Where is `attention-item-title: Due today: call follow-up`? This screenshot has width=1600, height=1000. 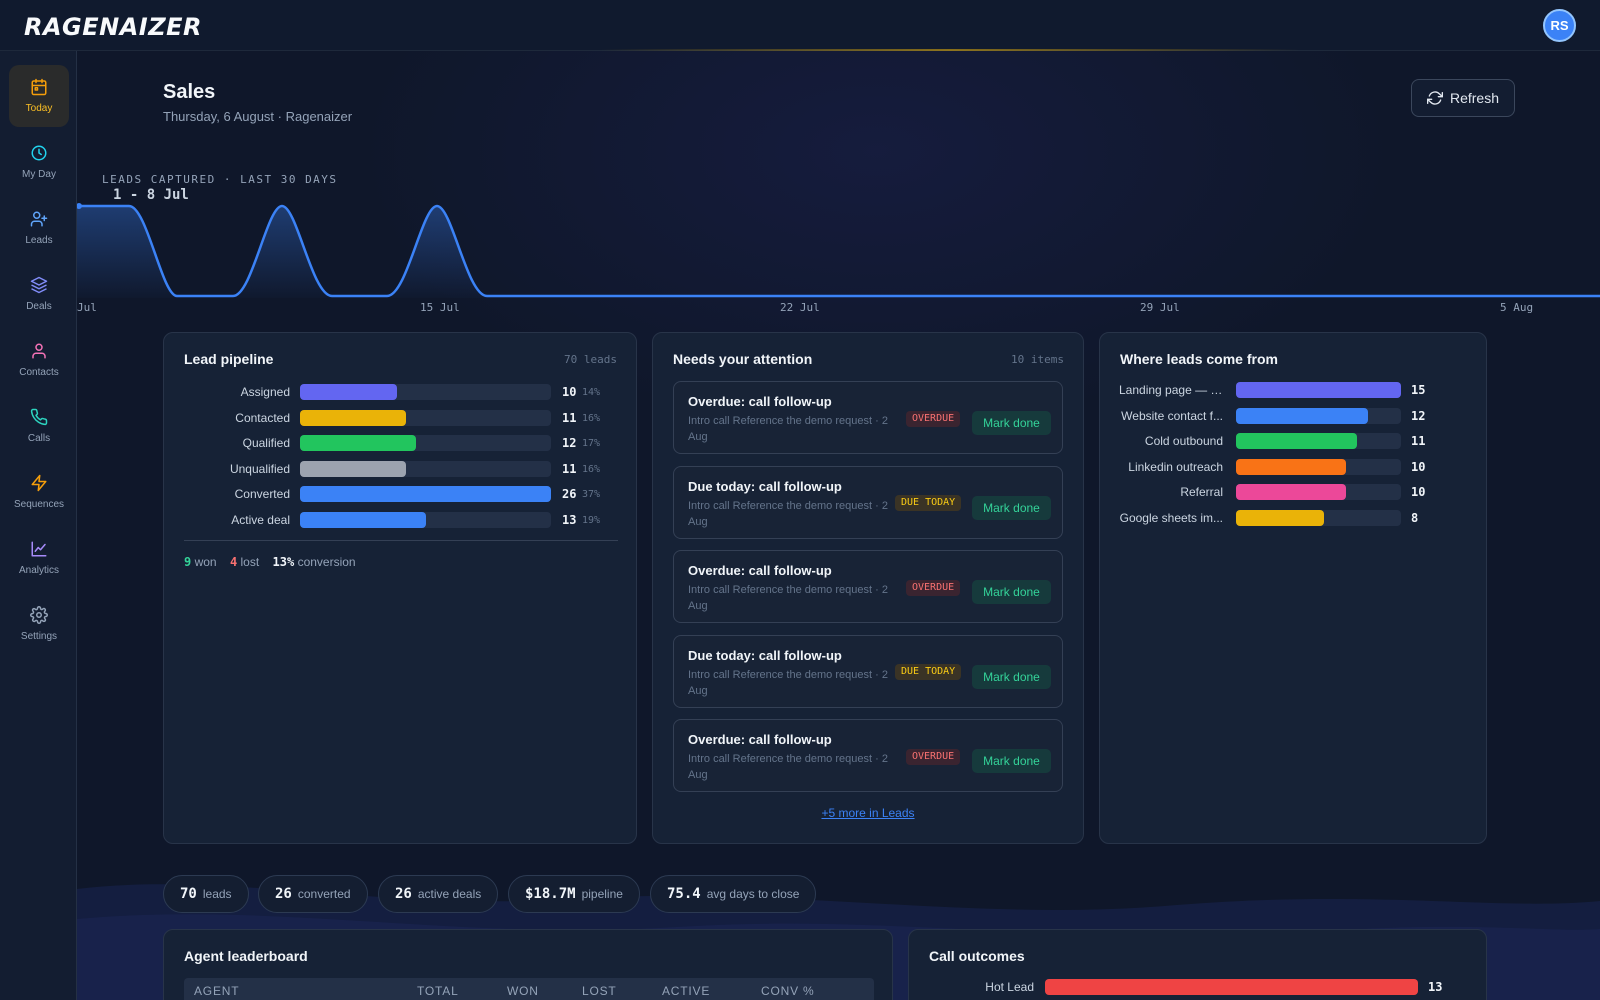 attention-item-title: Due today: call follow-up is located at coordinates (765, 655).